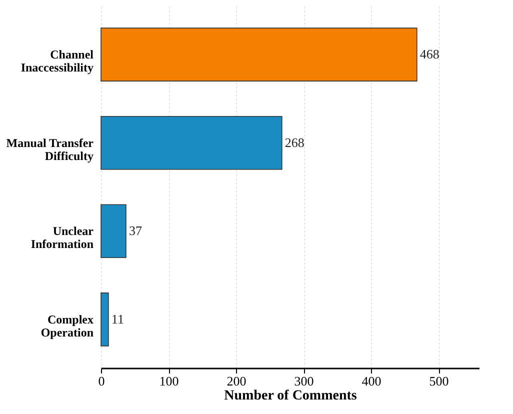 The width and height of the screenshot is (513, 414). What do you see at coordinates (101, 381) in the screenshot?
I see `x-tick-label: 0` at bounding box center [101, 381].